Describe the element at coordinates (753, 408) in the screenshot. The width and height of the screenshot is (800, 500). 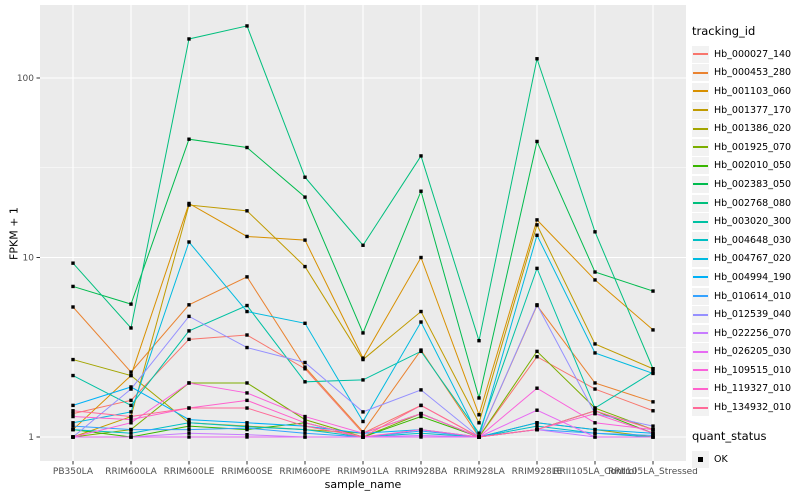
I see `legend-item-label: Hb_134932_010` at that location.